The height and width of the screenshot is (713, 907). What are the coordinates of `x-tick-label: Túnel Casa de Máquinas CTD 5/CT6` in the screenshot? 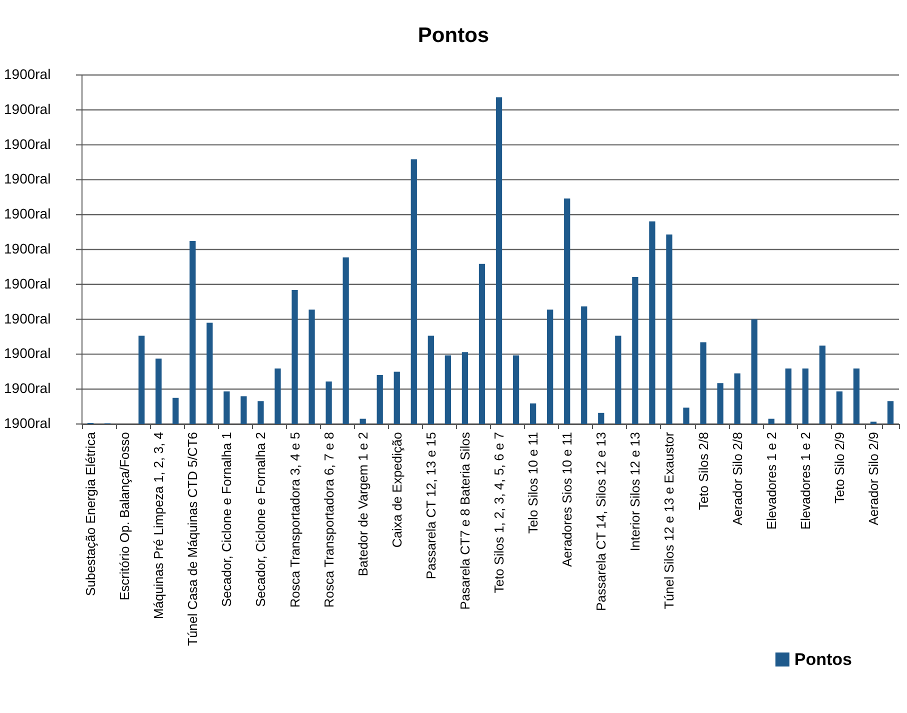 It's located at (192, 539).